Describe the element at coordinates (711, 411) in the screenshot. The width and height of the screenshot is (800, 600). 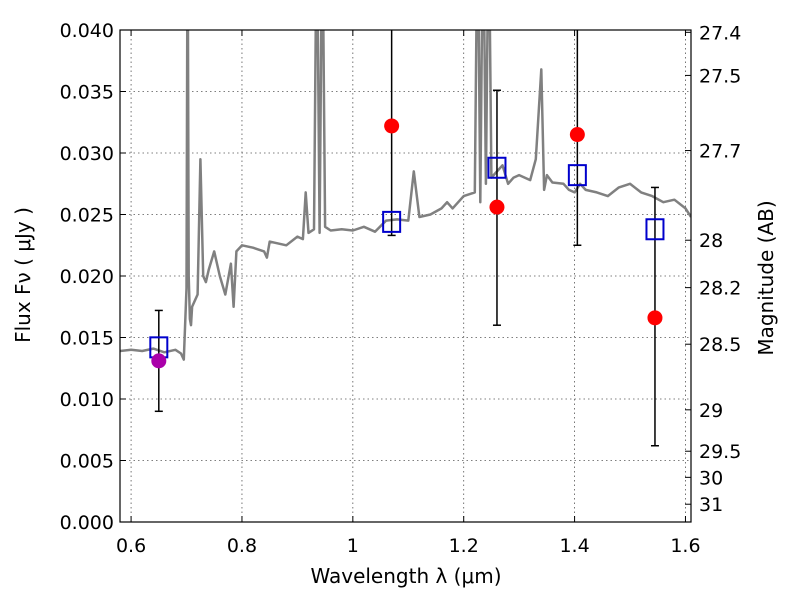
I see `mag-tick-label: 29` at that location.